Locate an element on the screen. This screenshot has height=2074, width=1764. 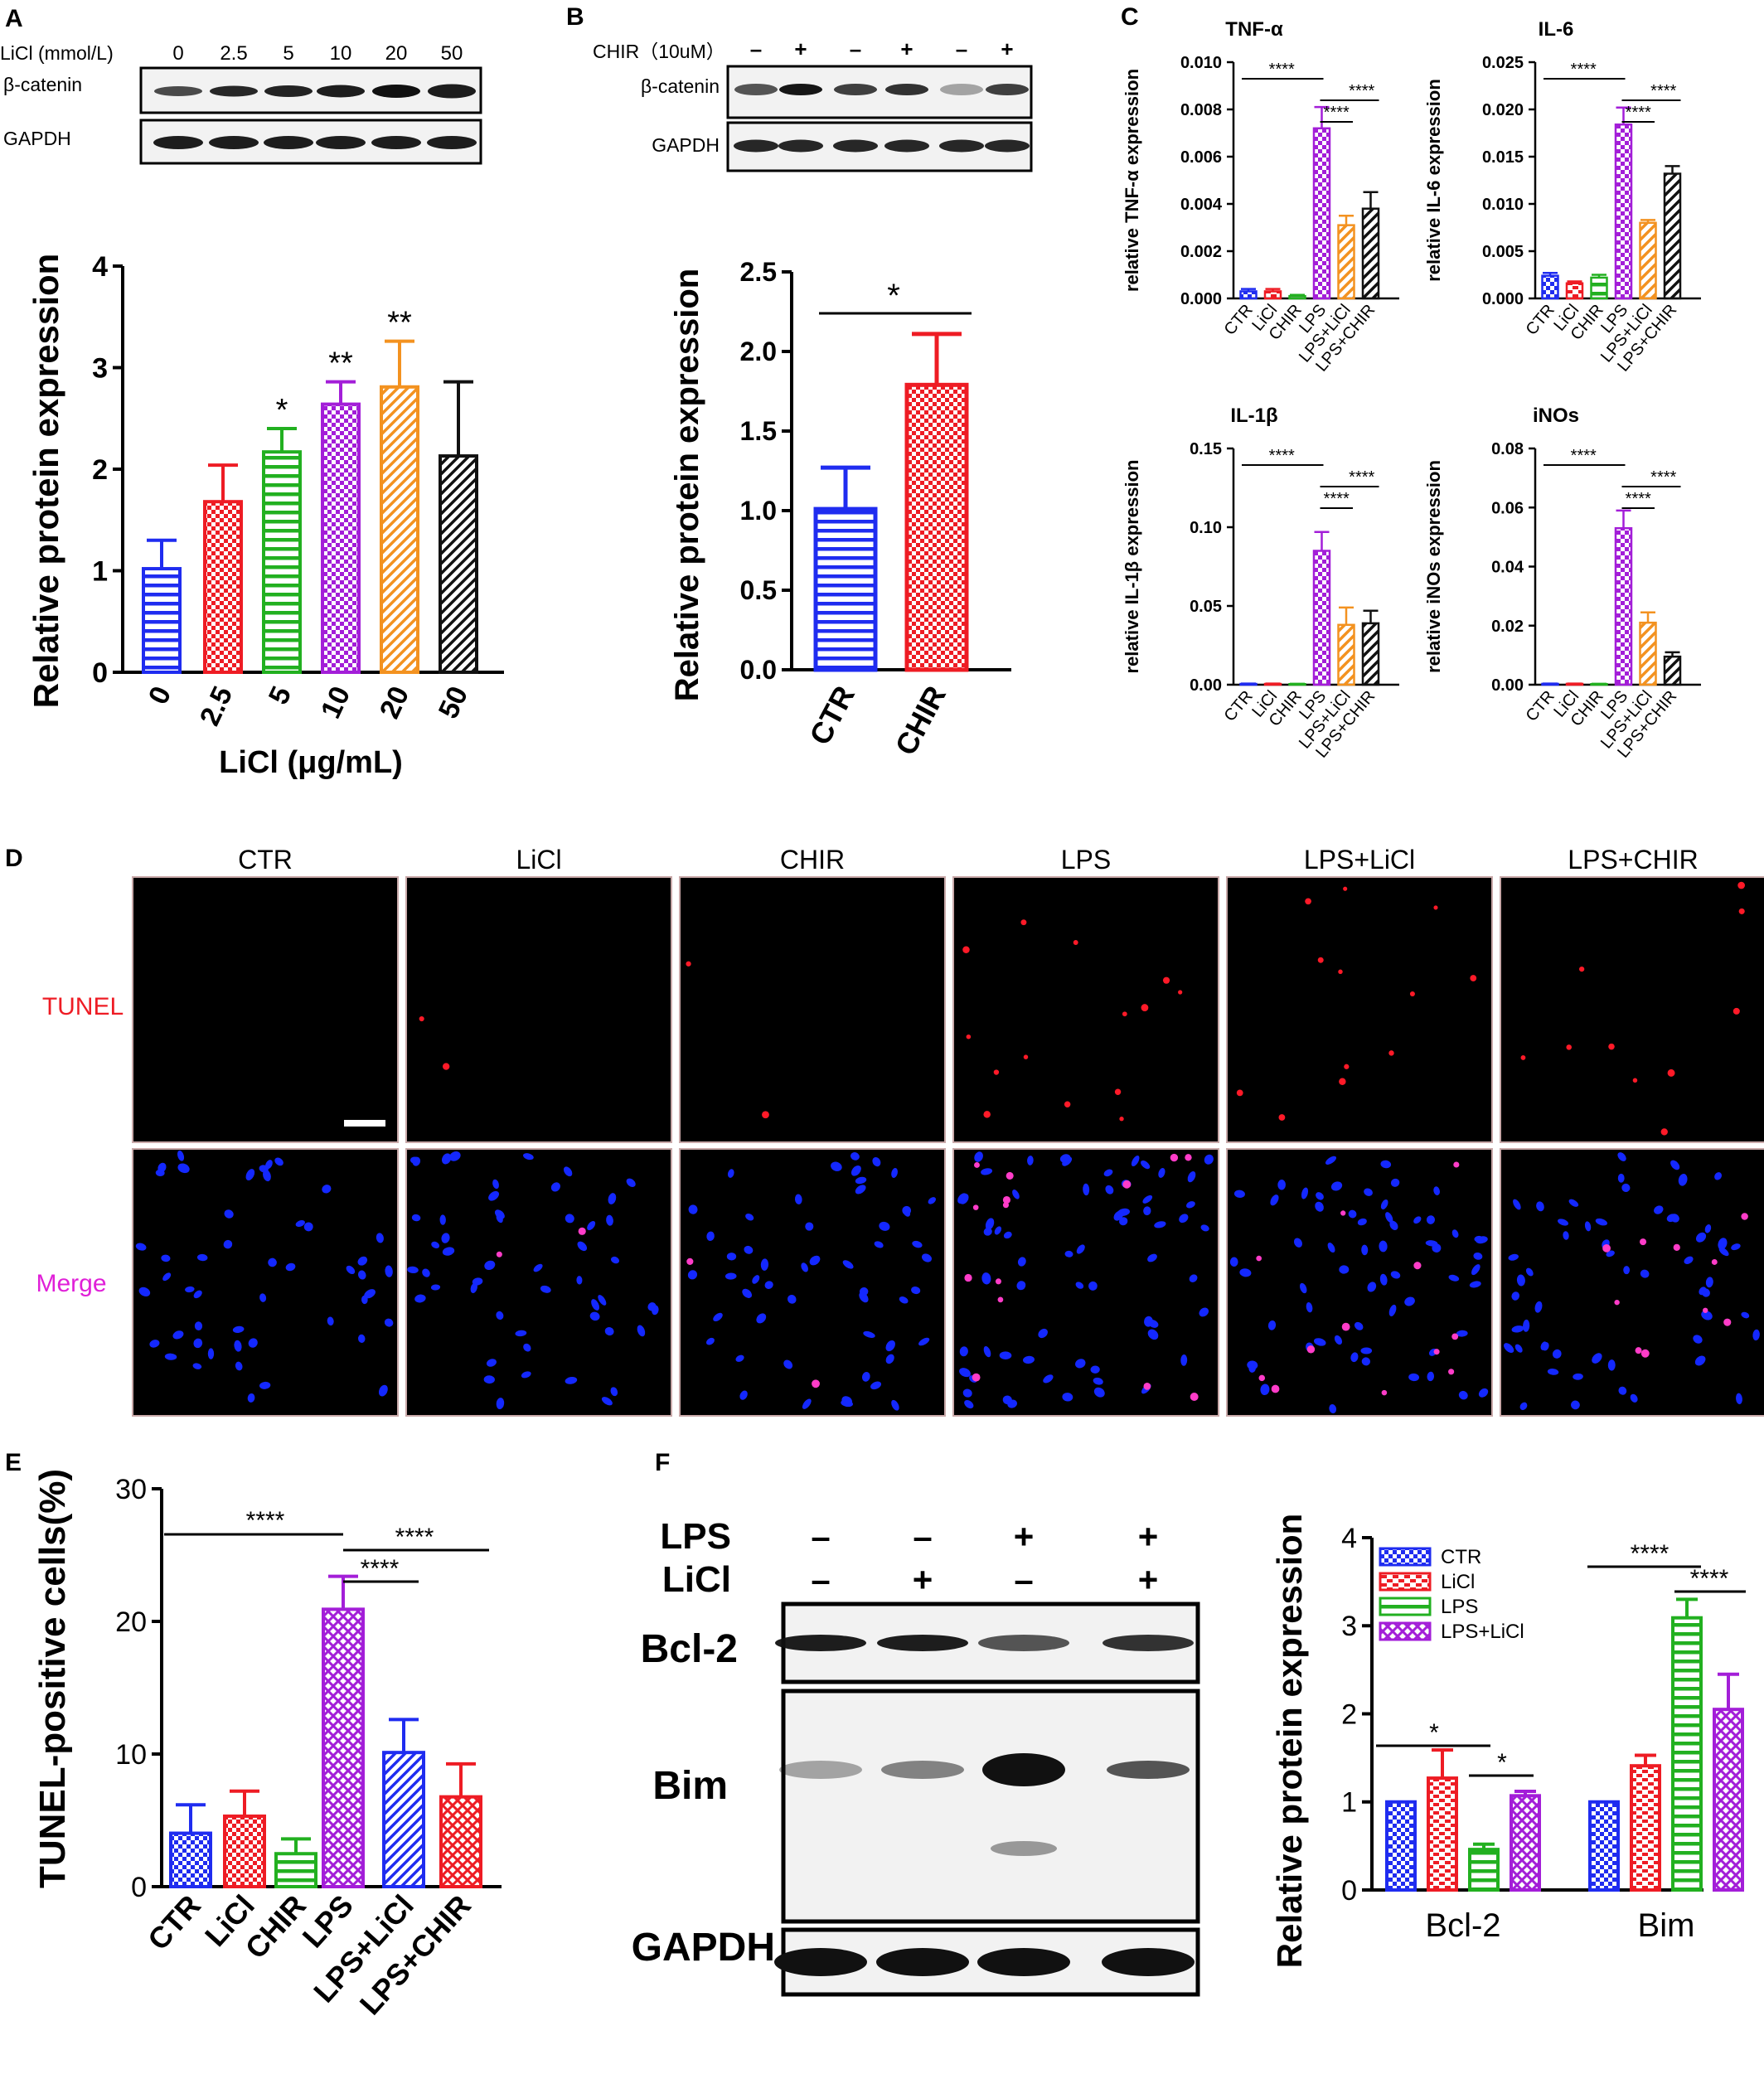
y-tick-label: 0.15 is located at coordinates (1206, 449).